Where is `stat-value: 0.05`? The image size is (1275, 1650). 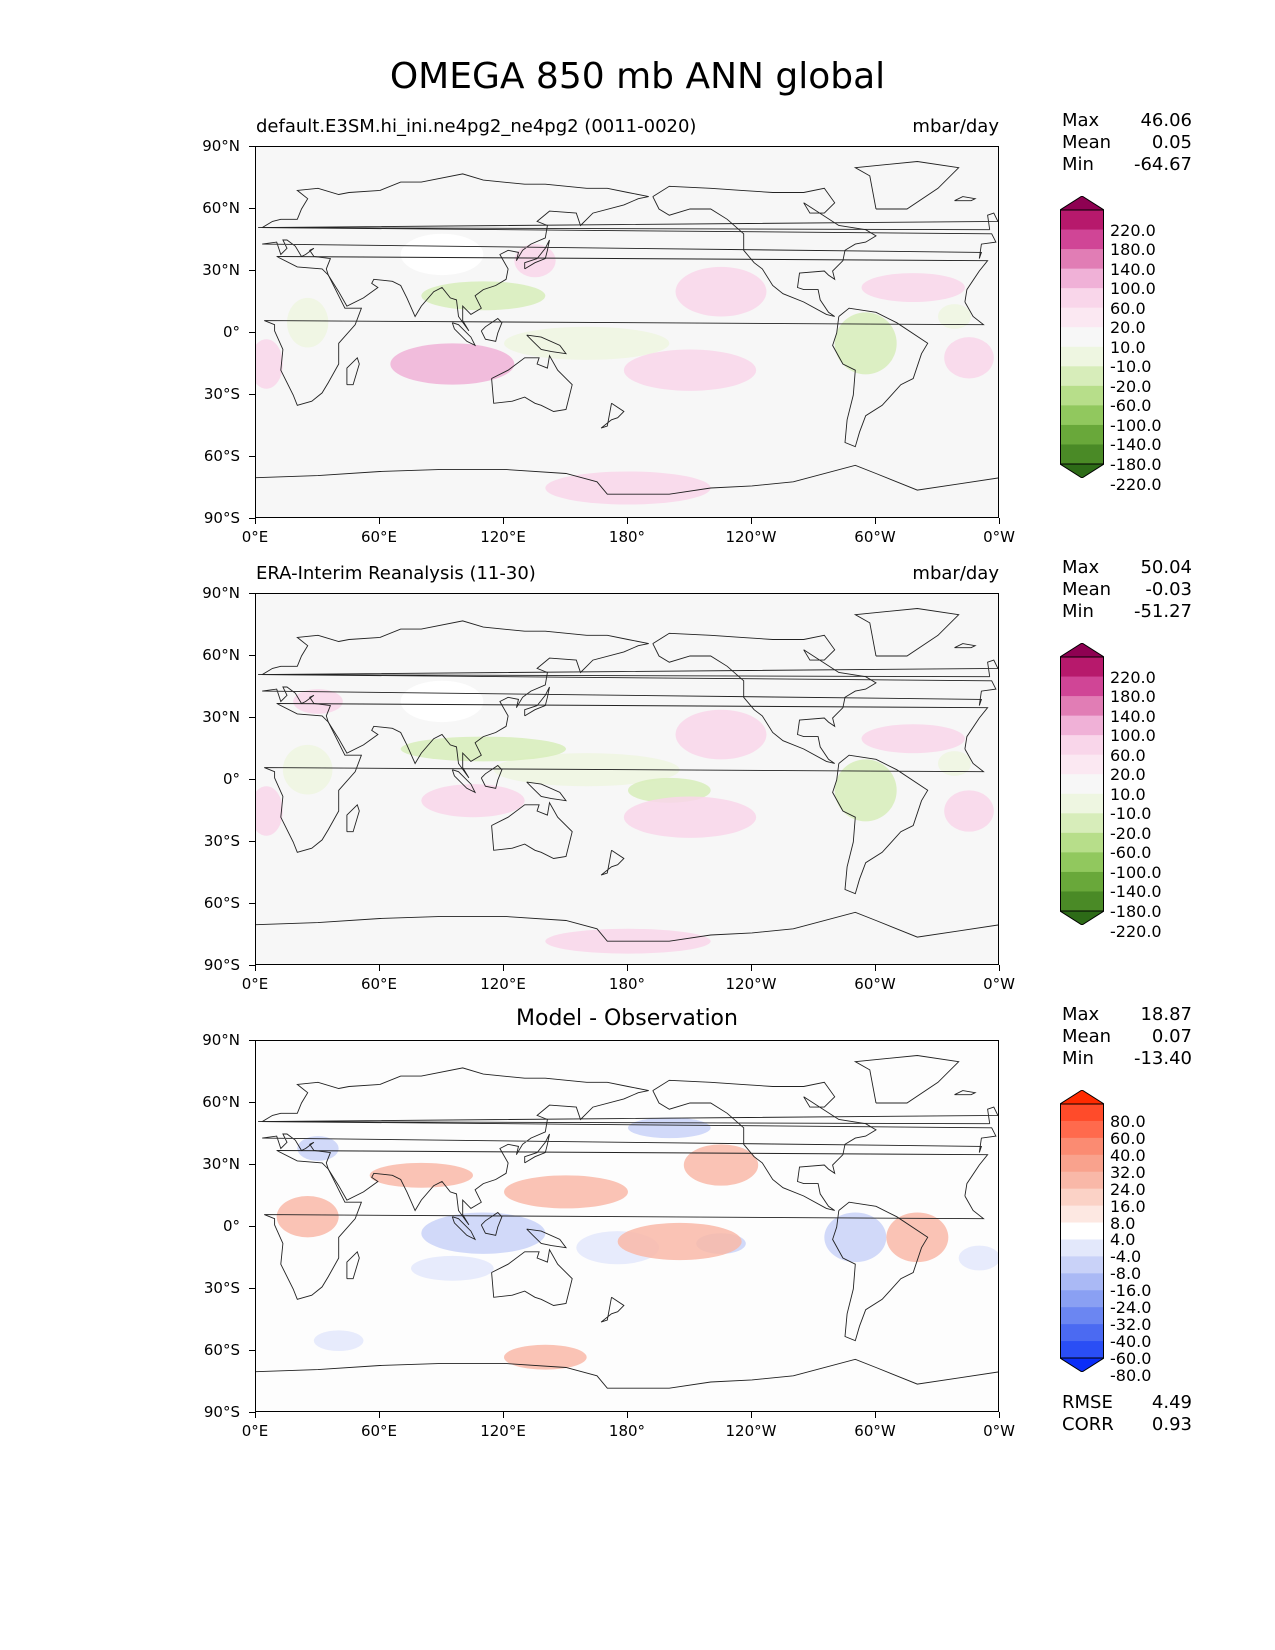
stat-value: 0.05 is located at coordinates (1171, 142).